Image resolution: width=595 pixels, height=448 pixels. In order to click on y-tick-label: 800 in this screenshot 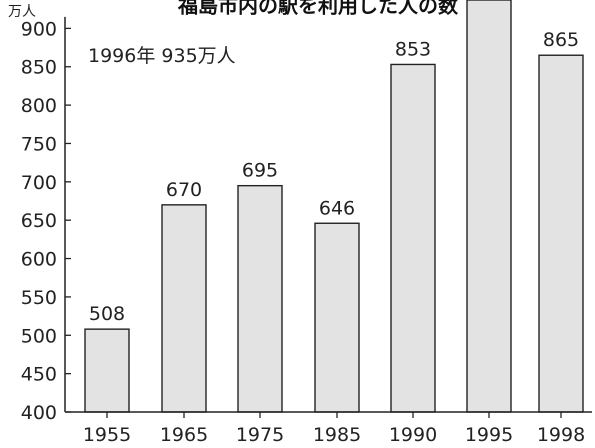, I will do `click(39, 106)`.